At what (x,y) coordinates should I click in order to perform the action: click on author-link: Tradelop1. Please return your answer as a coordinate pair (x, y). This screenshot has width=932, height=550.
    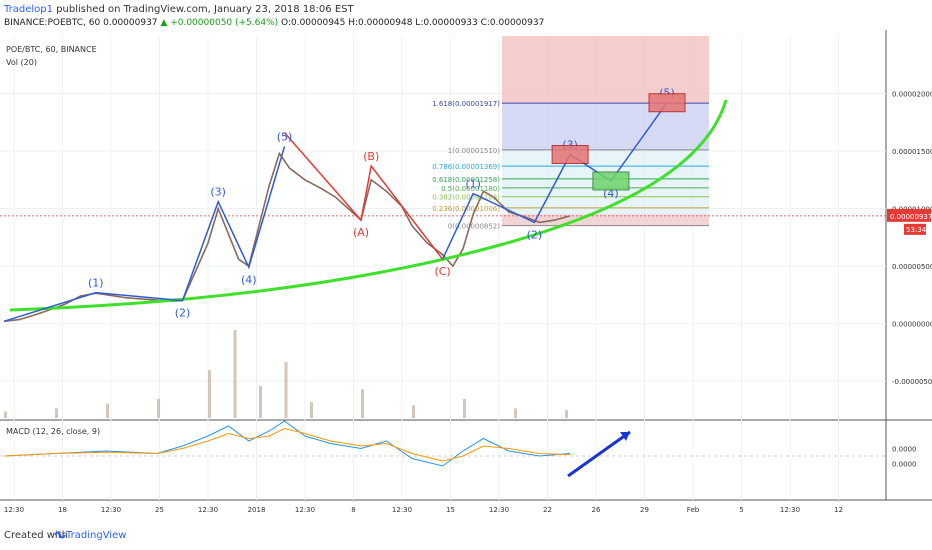
    Looking at the image, I should click on (28, 9).